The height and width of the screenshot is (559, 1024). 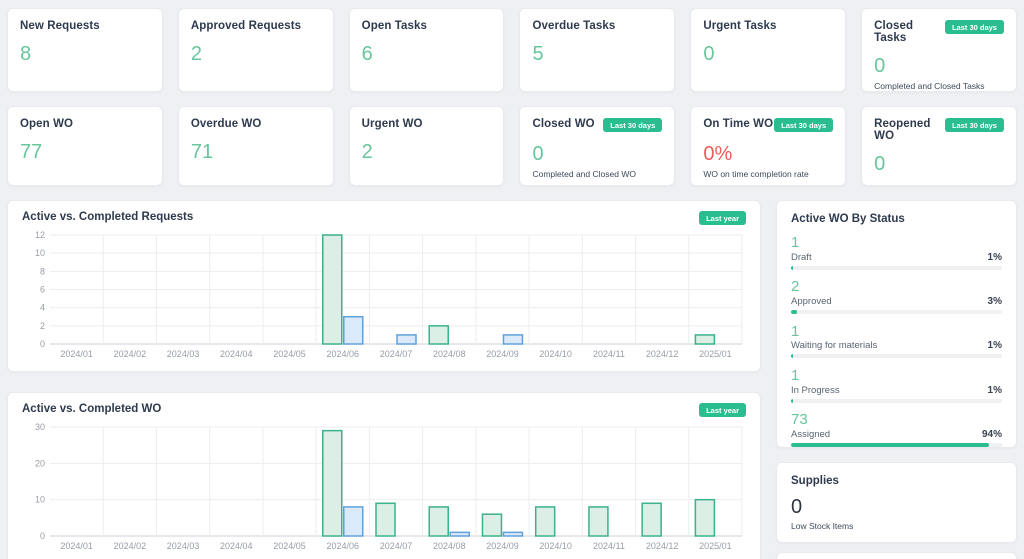 What do you see at coordinates (662, 546) in the screenshot?
I see `svg-text: 2024/12` at bounding box center [662, 546].